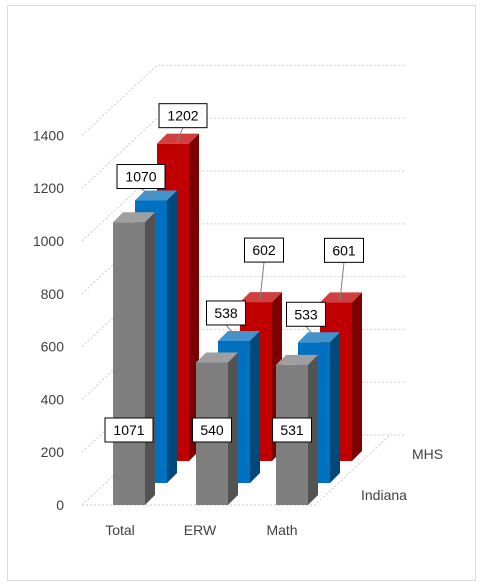  What do you see at coordinates (281, 530) in the screenshot?
I see `x-tick-label: Math` at bounding box center [281, 530].